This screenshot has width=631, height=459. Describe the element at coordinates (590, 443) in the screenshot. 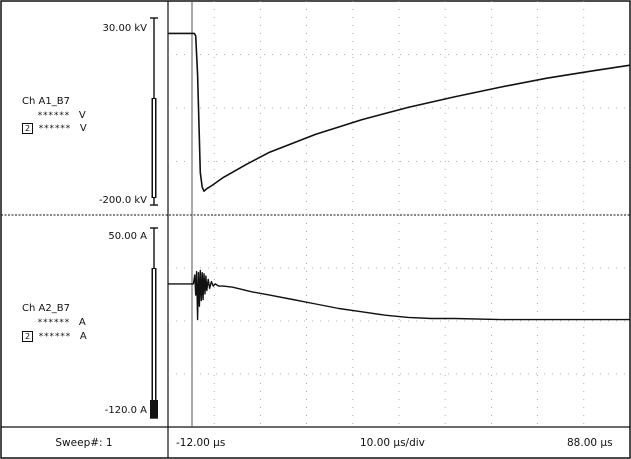

I see `x-end-label: 88.00 µs` at that location.